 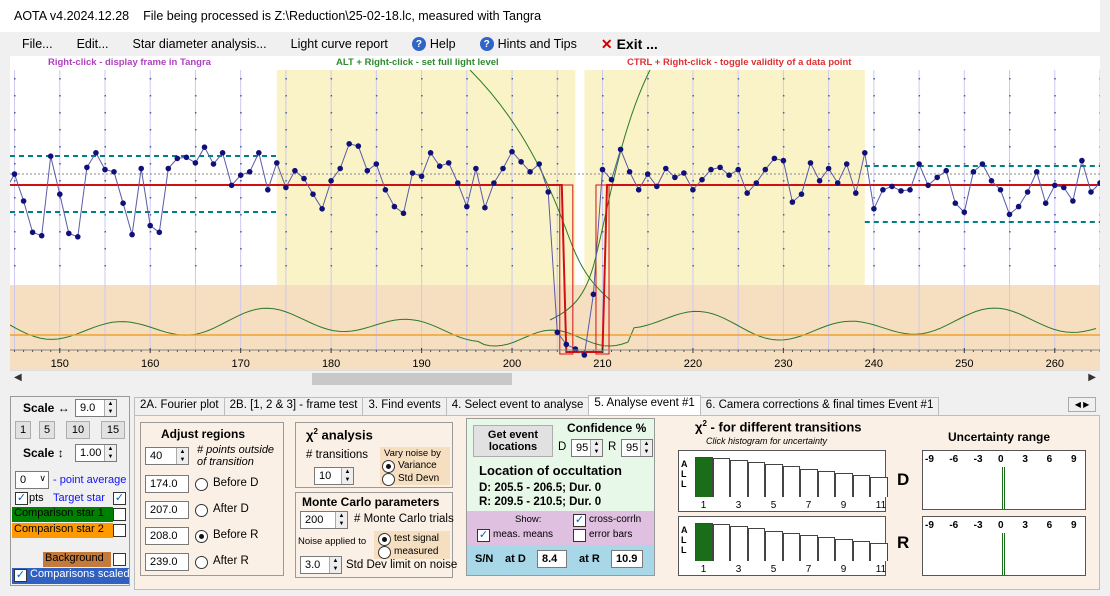 What do you see at coordinates (113, 430) in the screenshot?
I see `preset-15-button: 15` at bounding box center [113, 430].